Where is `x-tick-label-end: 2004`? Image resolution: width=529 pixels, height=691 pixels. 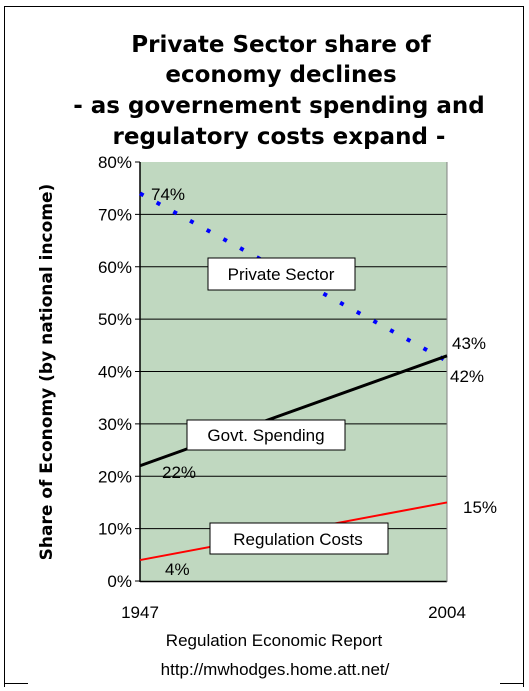 x-tick-label-end: 2004 is located at coordinates (447, 612).